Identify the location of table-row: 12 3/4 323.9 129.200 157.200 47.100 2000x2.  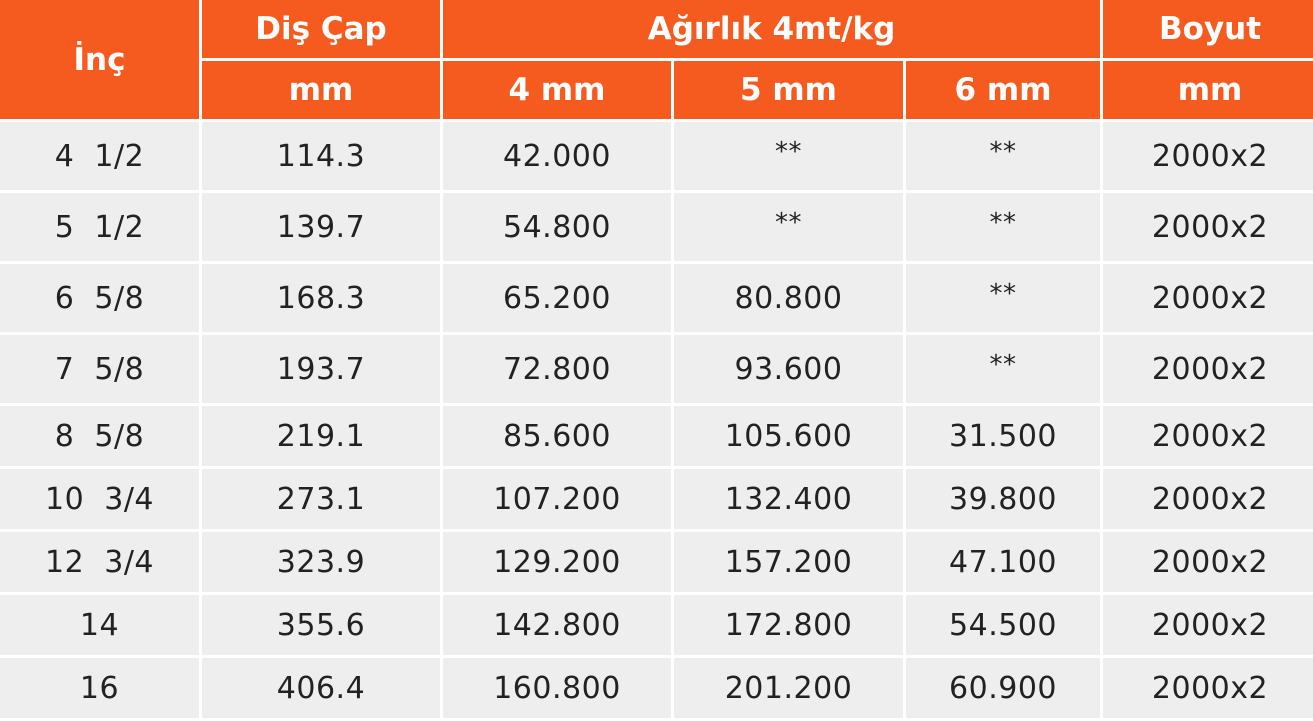
(656, 562).